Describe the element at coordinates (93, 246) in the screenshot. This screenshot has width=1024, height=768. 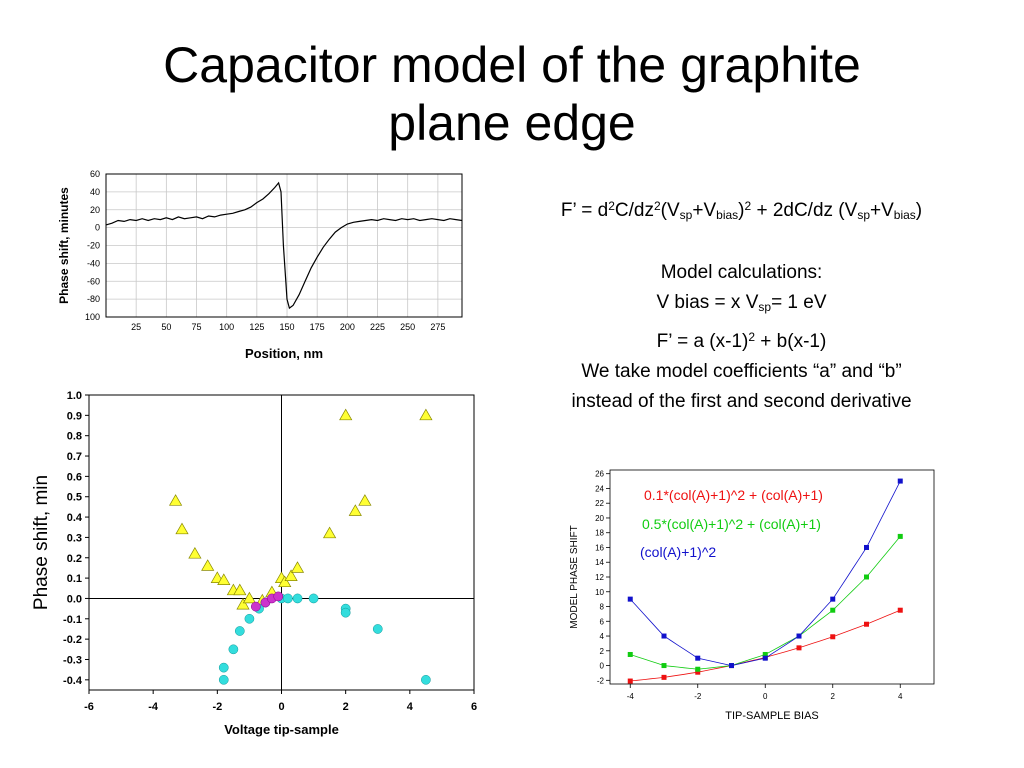
I see `y-tick-label: -20` at that location.